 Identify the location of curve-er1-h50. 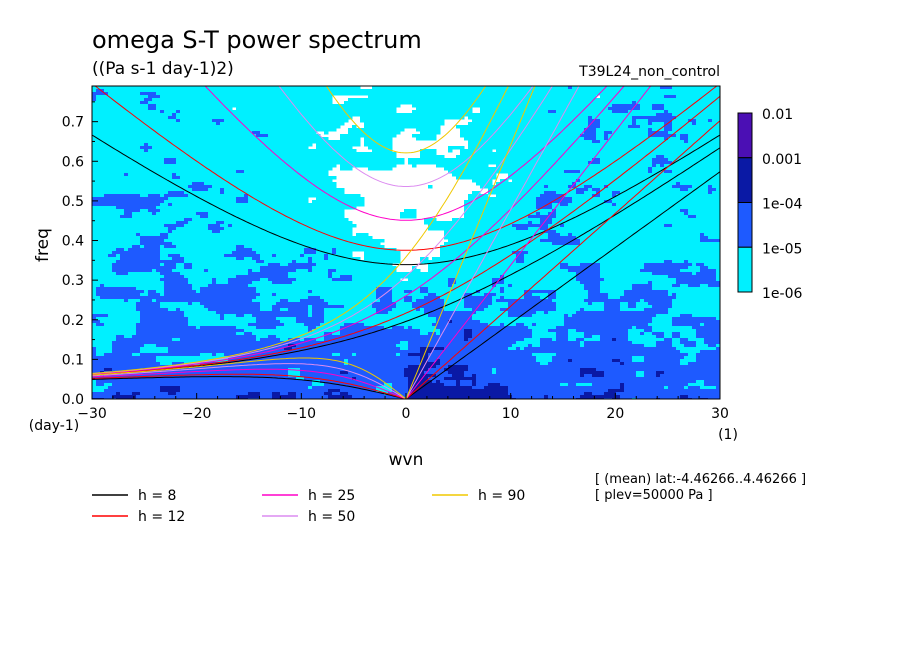
(249, 381).